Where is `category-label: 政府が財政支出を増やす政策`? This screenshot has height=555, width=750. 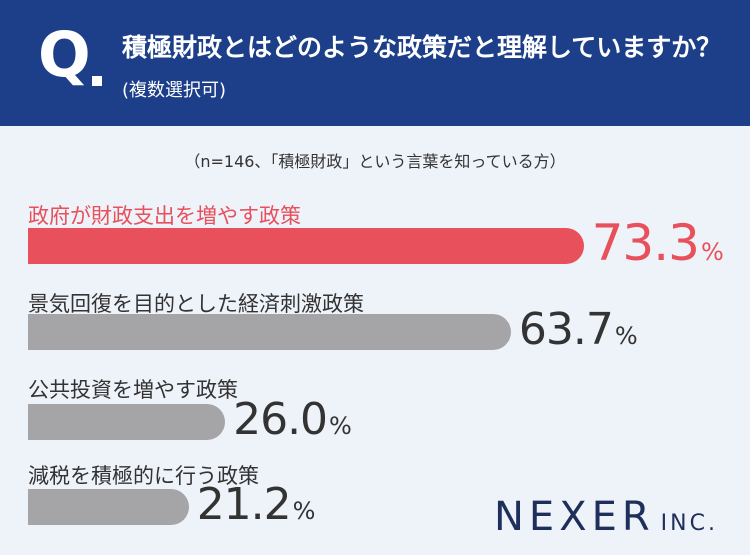
category-label: 政府が財政支出を増やす政策 is located at coordinates (164, 216).